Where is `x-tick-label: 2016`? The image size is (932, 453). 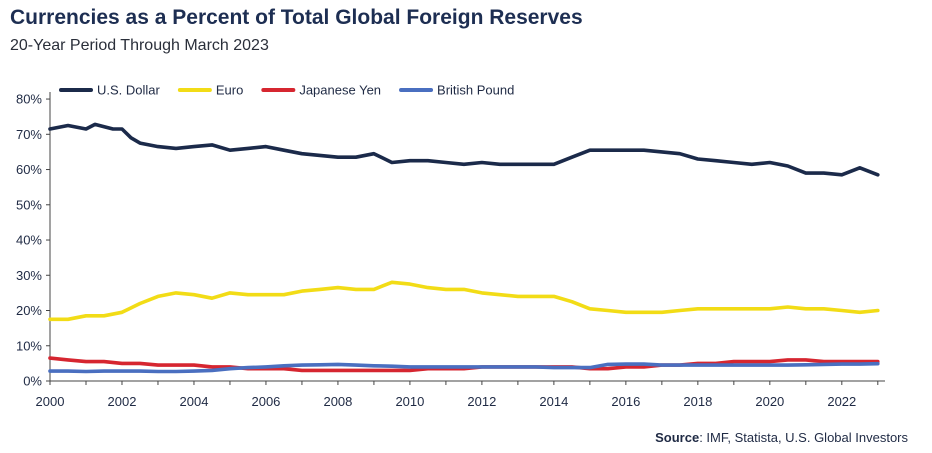 x-tick-label: 2016 is located at coordinates (625, 401).